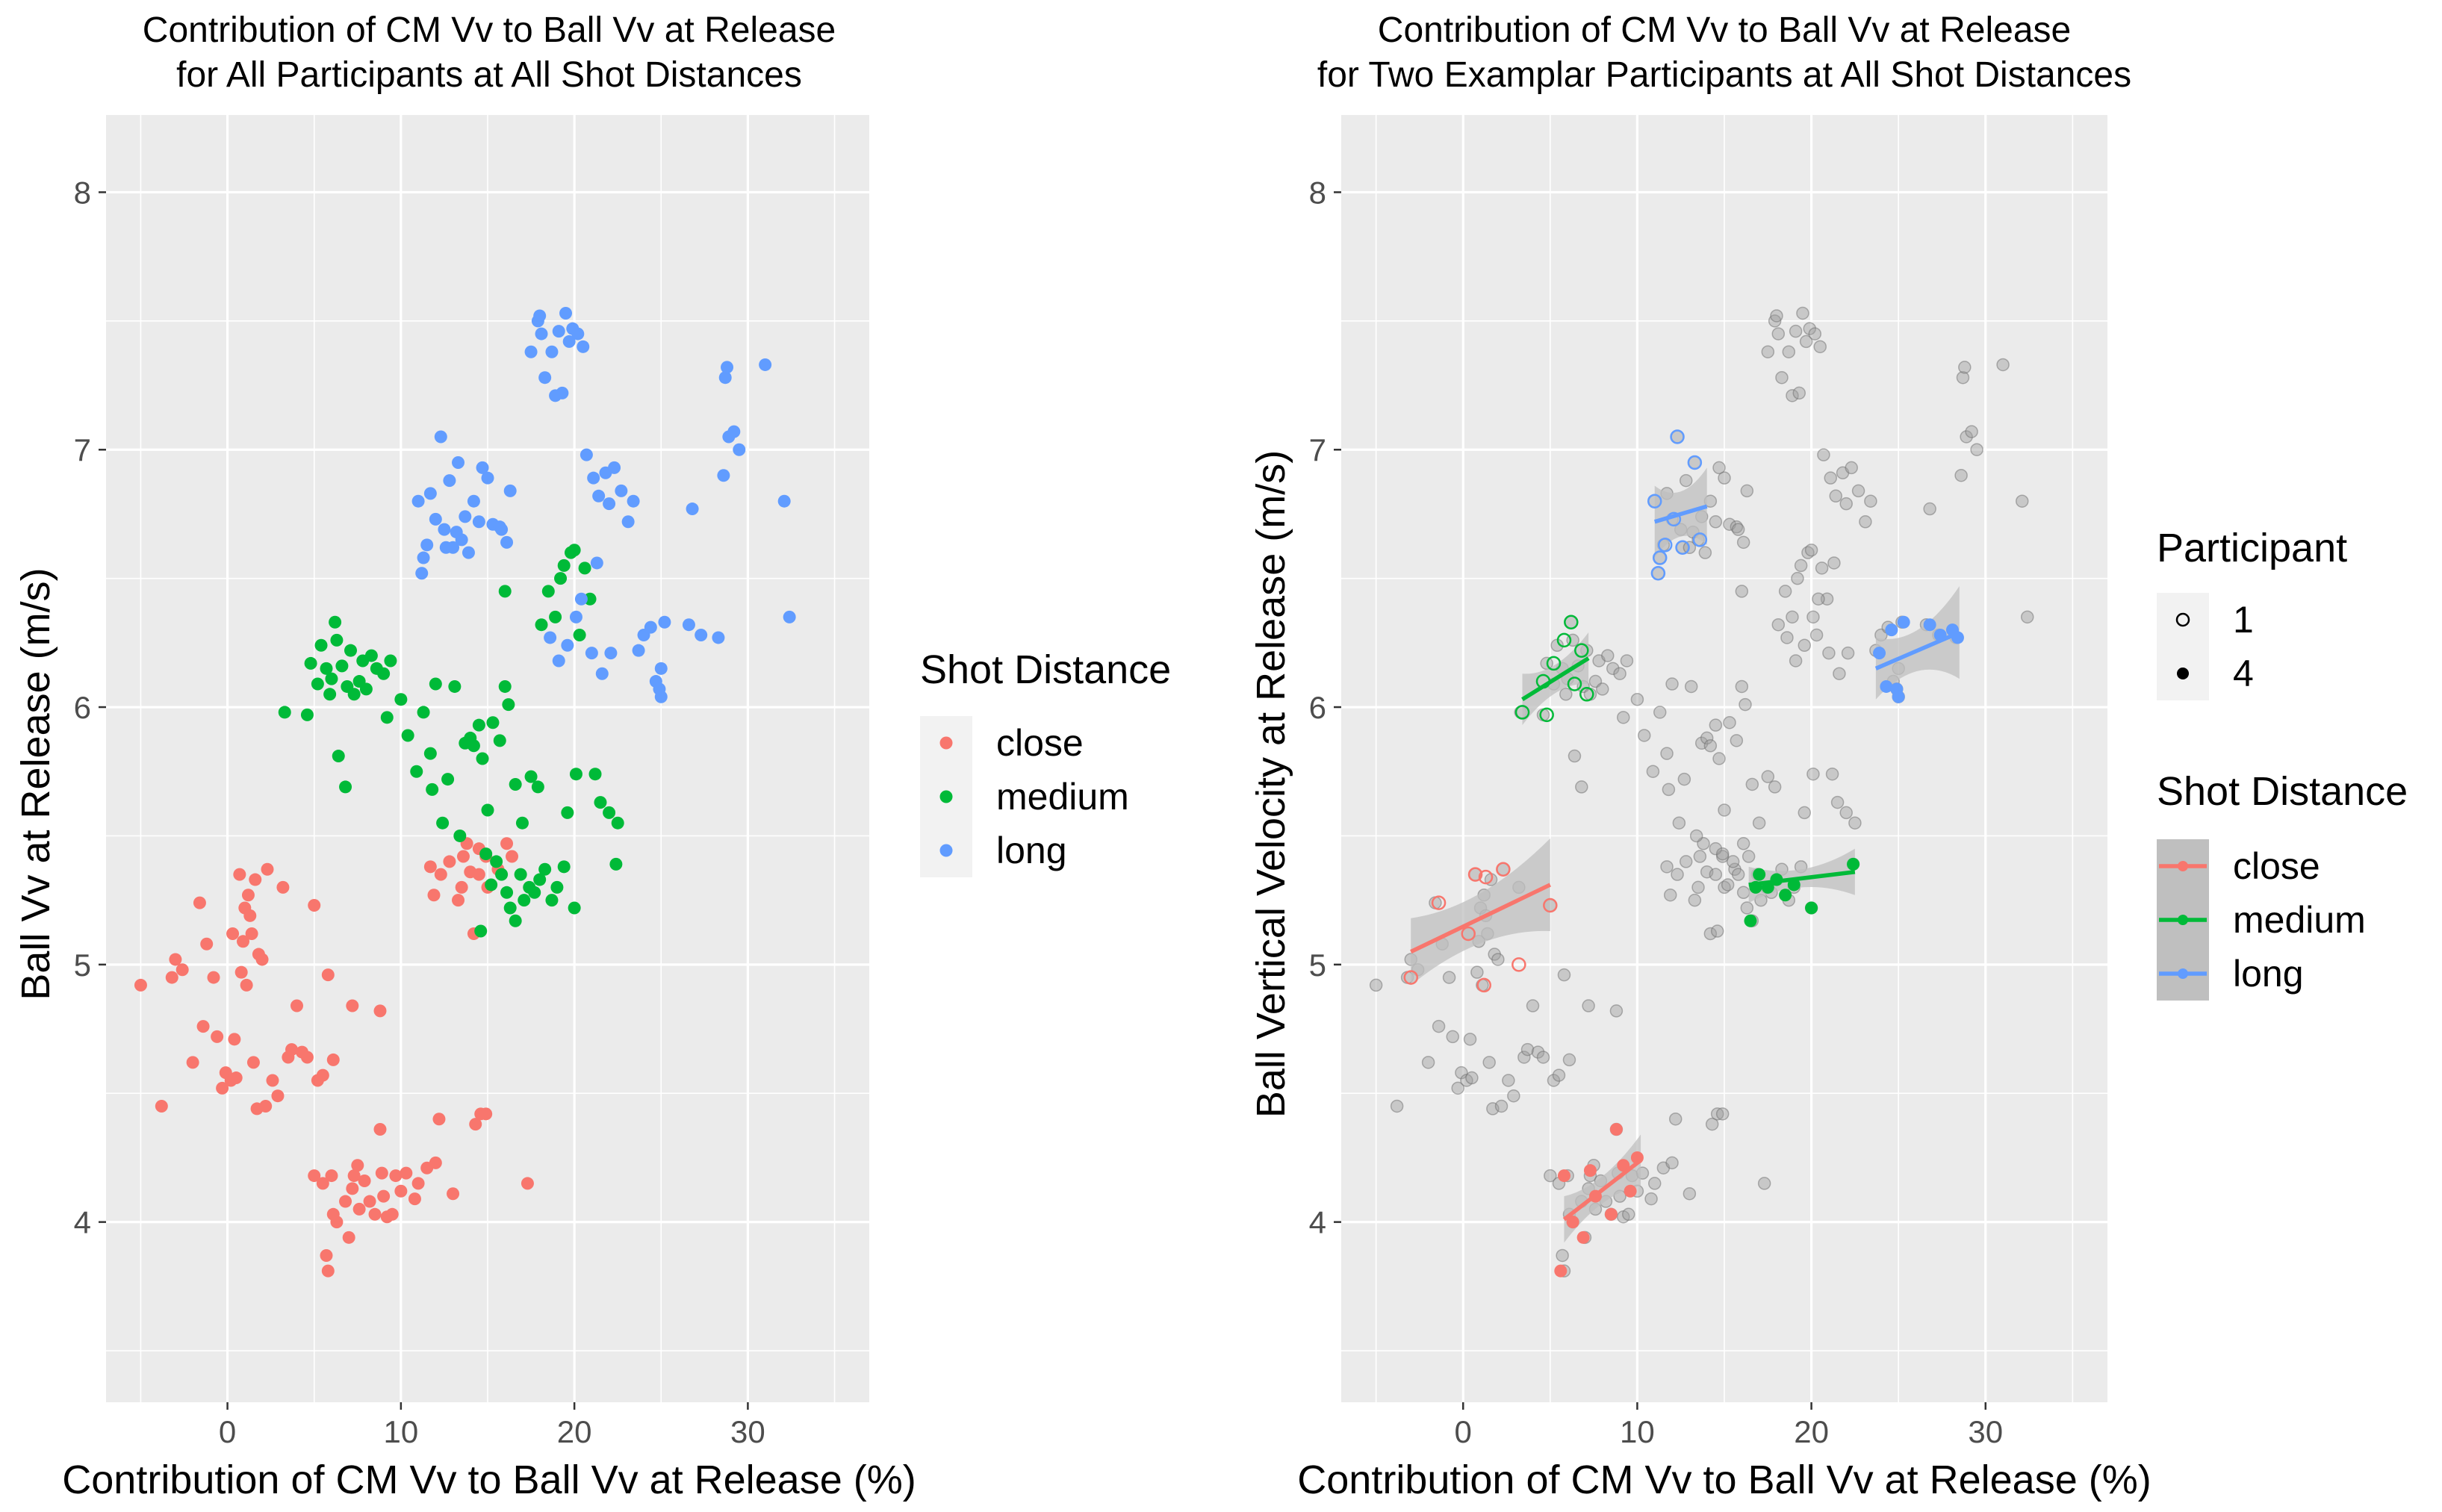  Describe the element at coordinates (1486, 877) in the screenshot. I see `data-point-close-p1` at that location.